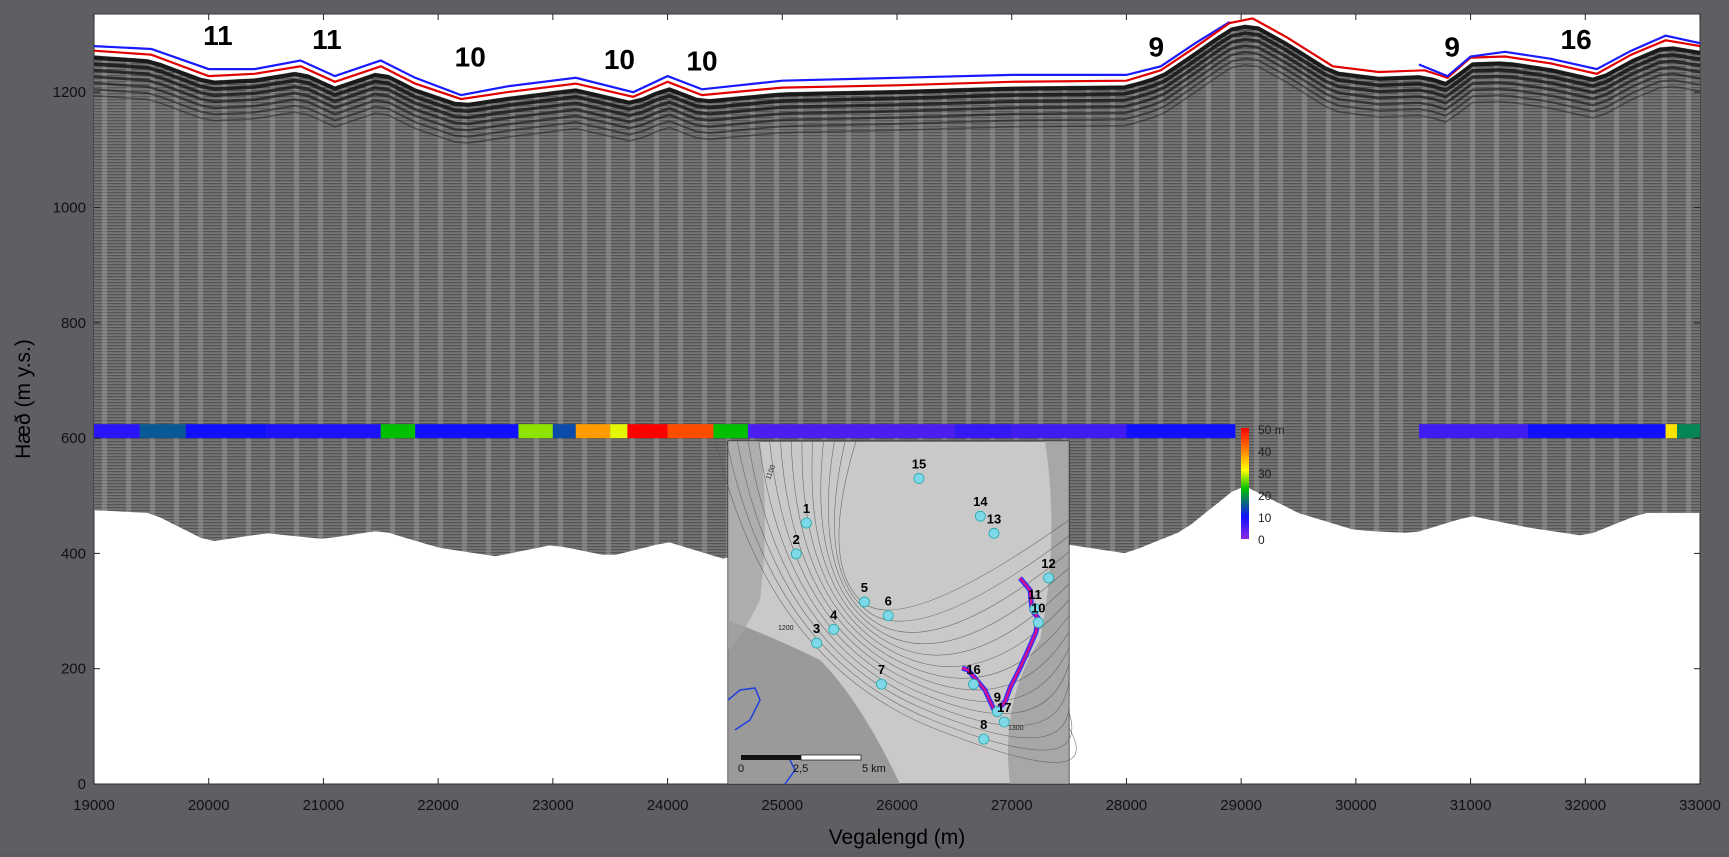 The image size is (1729, 857). I want to click on inset-relief-east, so click(1038, 612).